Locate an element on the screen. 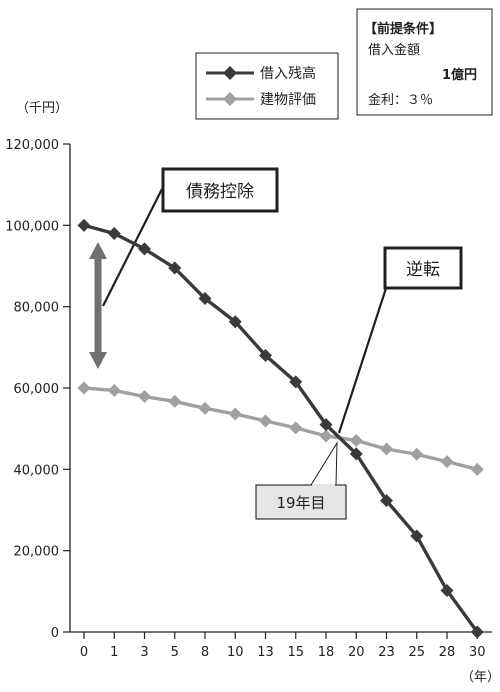 This screenshot has height=692, width=500. legend-label-loan: 借入残高 is located at coordinates (288, 73).